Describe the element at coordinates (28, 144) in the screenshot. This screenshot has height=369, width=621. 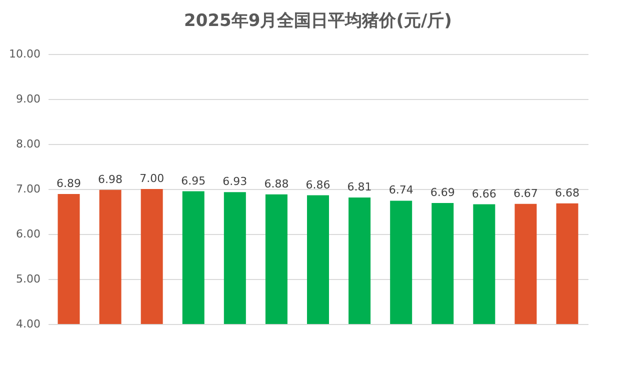
I see `y-tick-label: 8.00` at that location.